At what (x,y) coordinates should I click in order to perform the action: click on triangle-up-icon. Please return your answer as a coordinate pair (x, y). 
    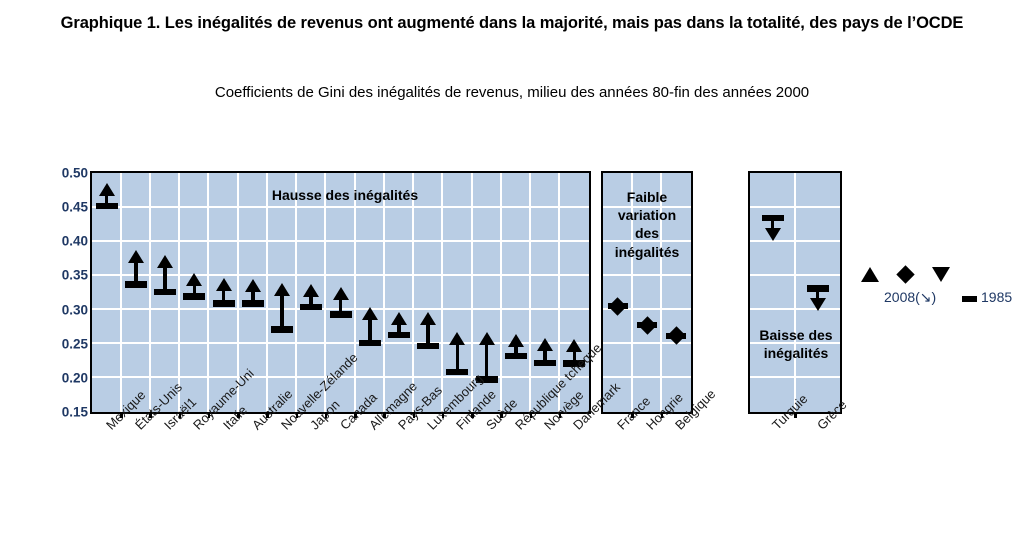
    Looking at the image, I should click on (870, 274).